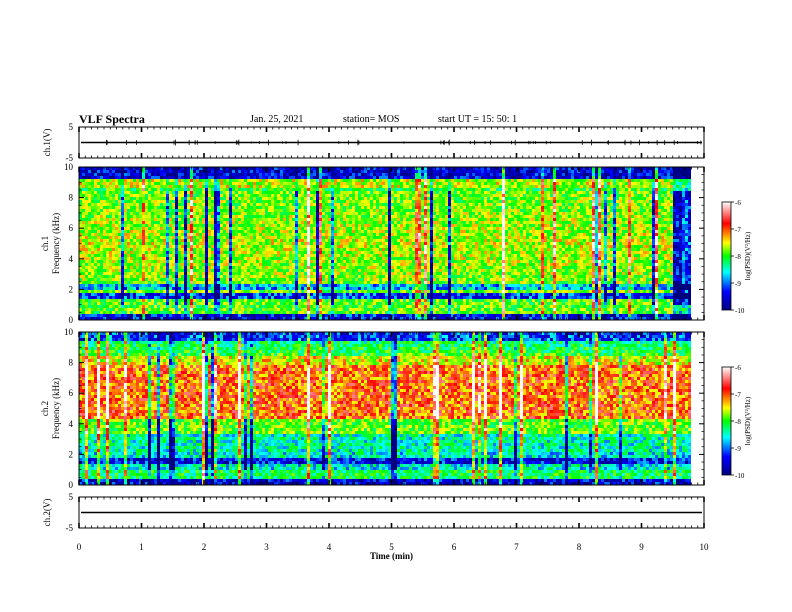  I want to click on figure-title: VLF Spectra, so click(112, 119).